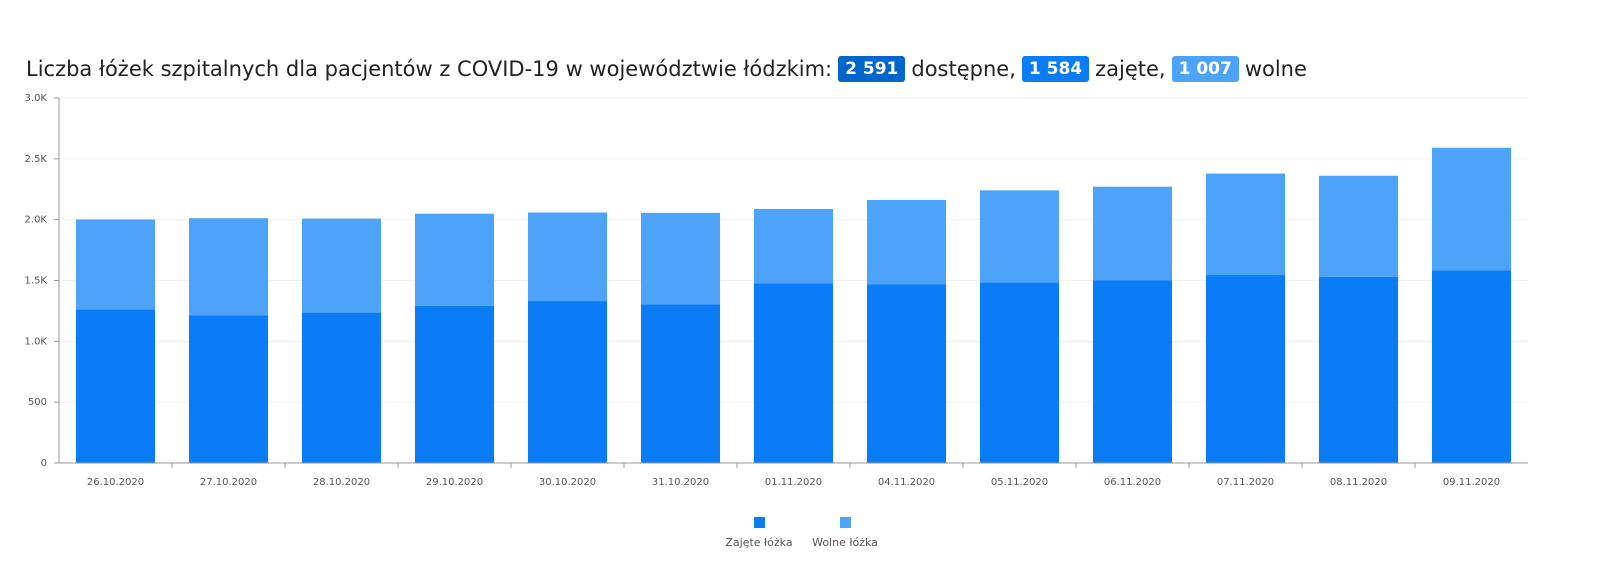  I want to click on y-tick-label: 2.0K, so click(36, 220).